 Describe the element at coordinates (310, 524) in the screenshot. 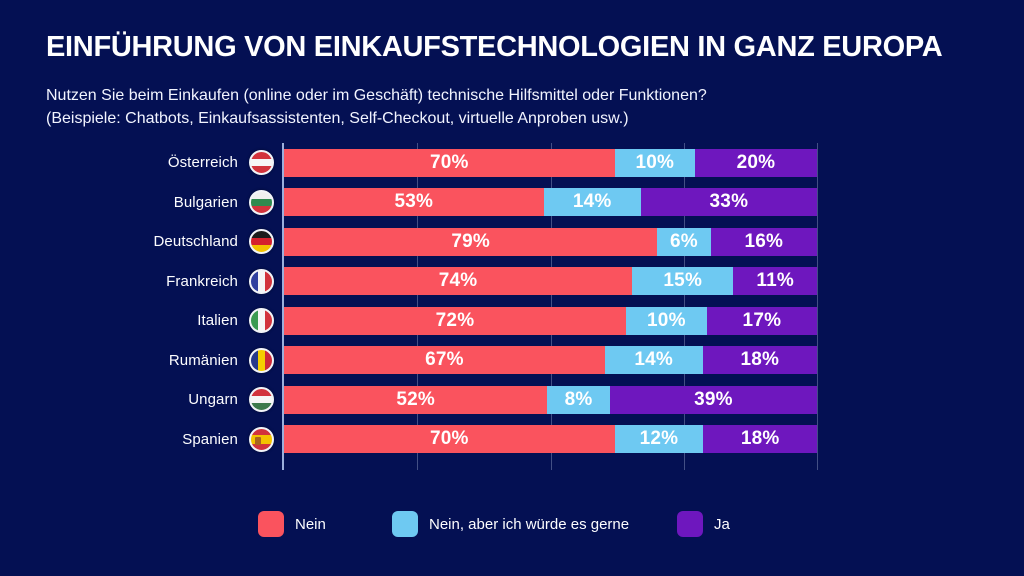

I see `legend-label: Nein` at that location.